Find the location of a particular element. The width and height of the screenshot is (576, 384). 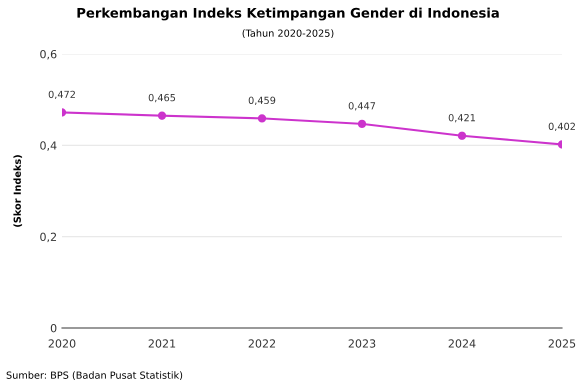

data-label: 0,465 is located at coordinates (162, 98).